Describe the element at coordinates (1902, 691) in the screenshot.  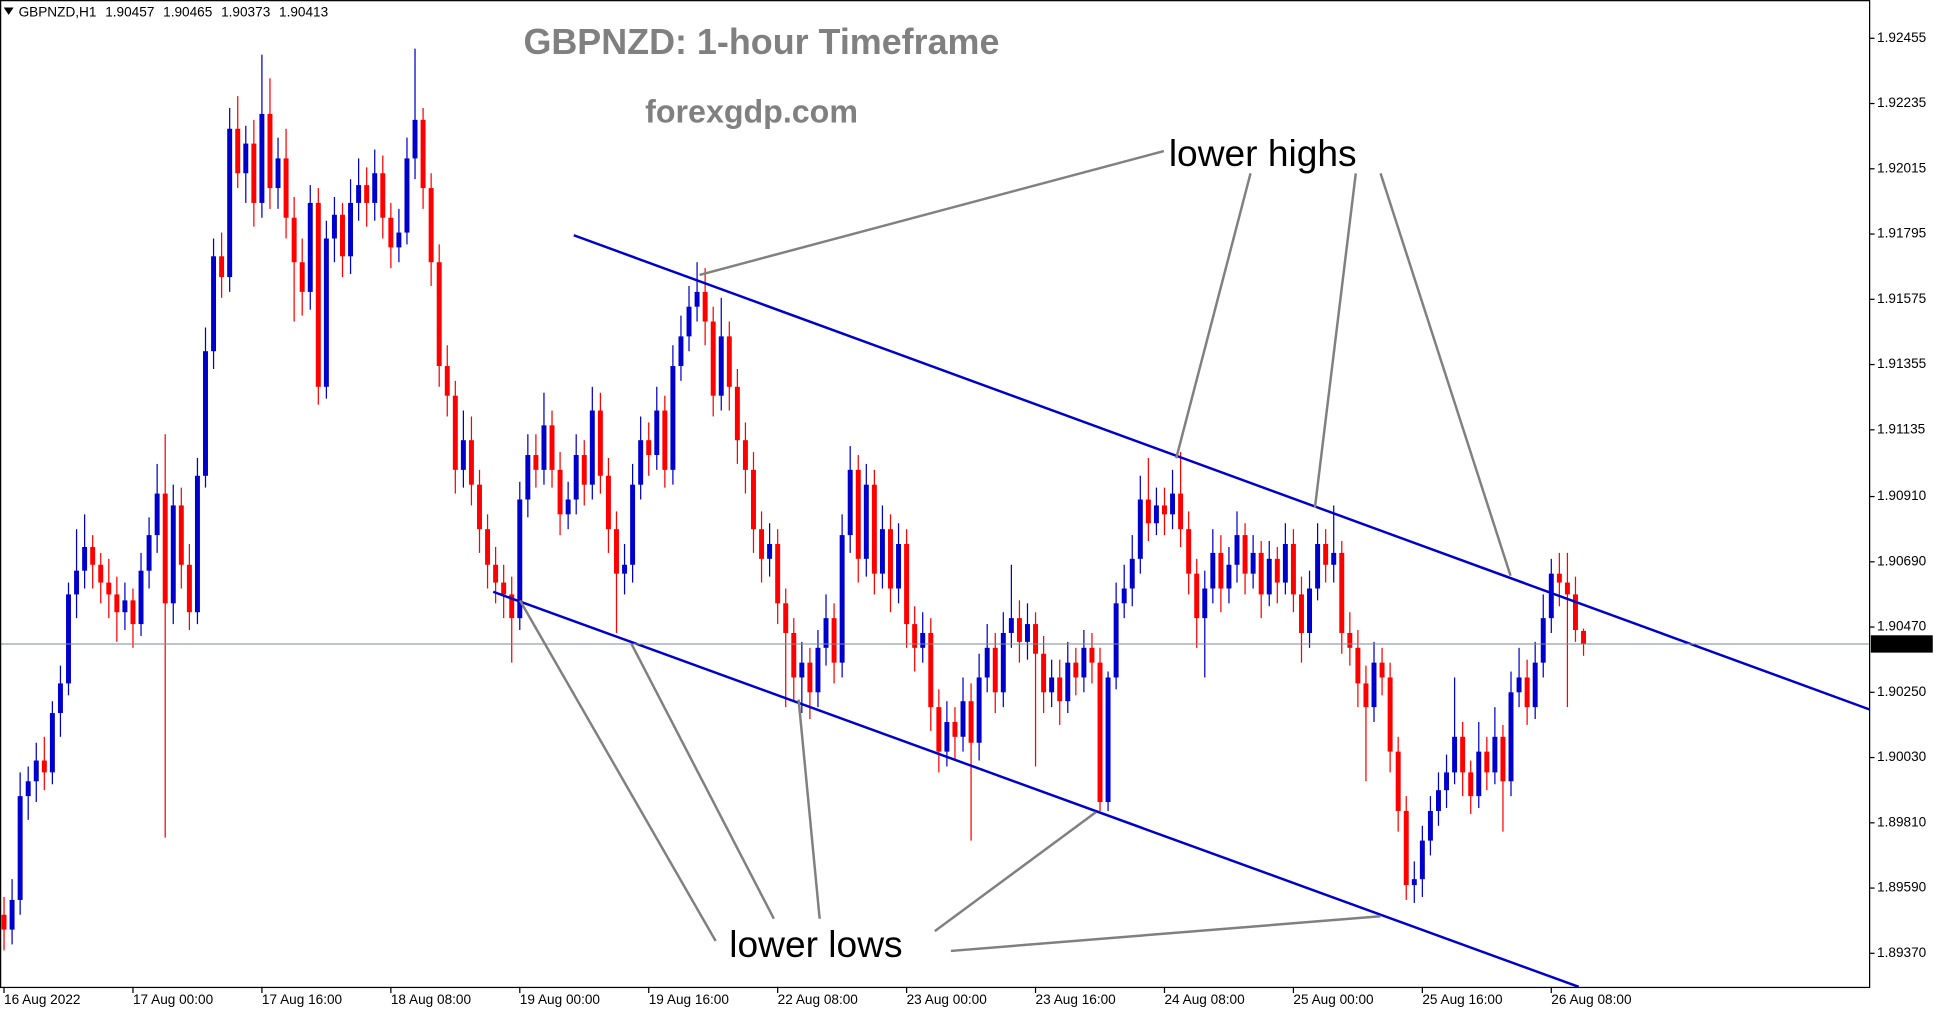
I see `y-tick-label: 1.90250` at that location.